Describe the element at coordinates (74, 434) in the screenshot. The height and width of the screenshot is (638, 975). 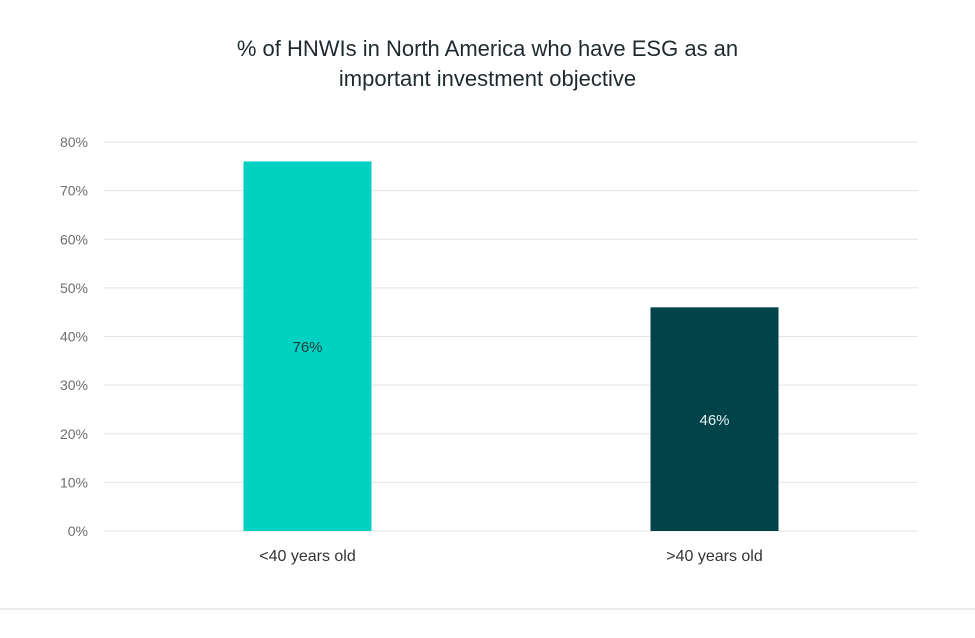
I see `y-tick-label: 20%` at that location.